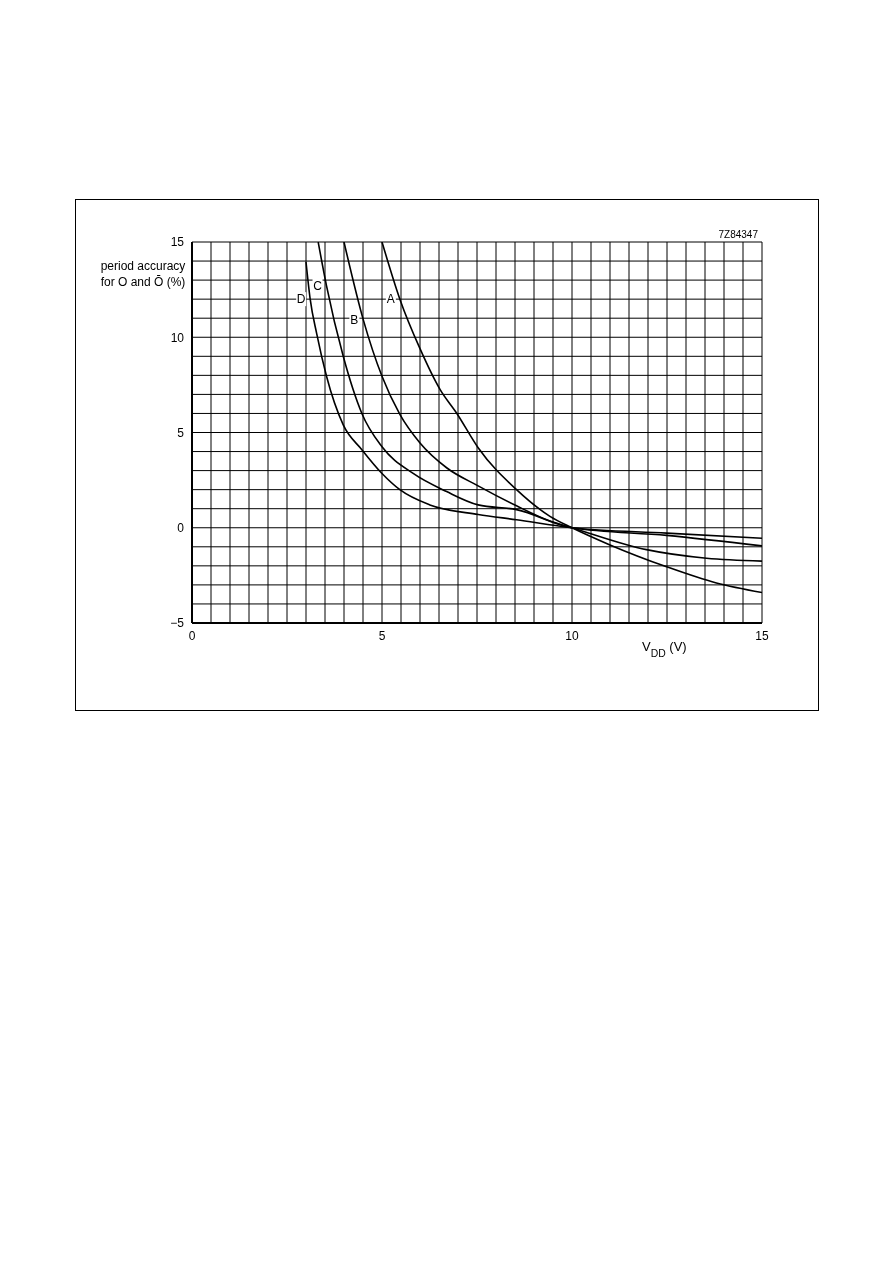  What do you see at coordinates (177, 623) in the screenshot?
I see `y-tick-label: −5` at bounding box center [177, 623].